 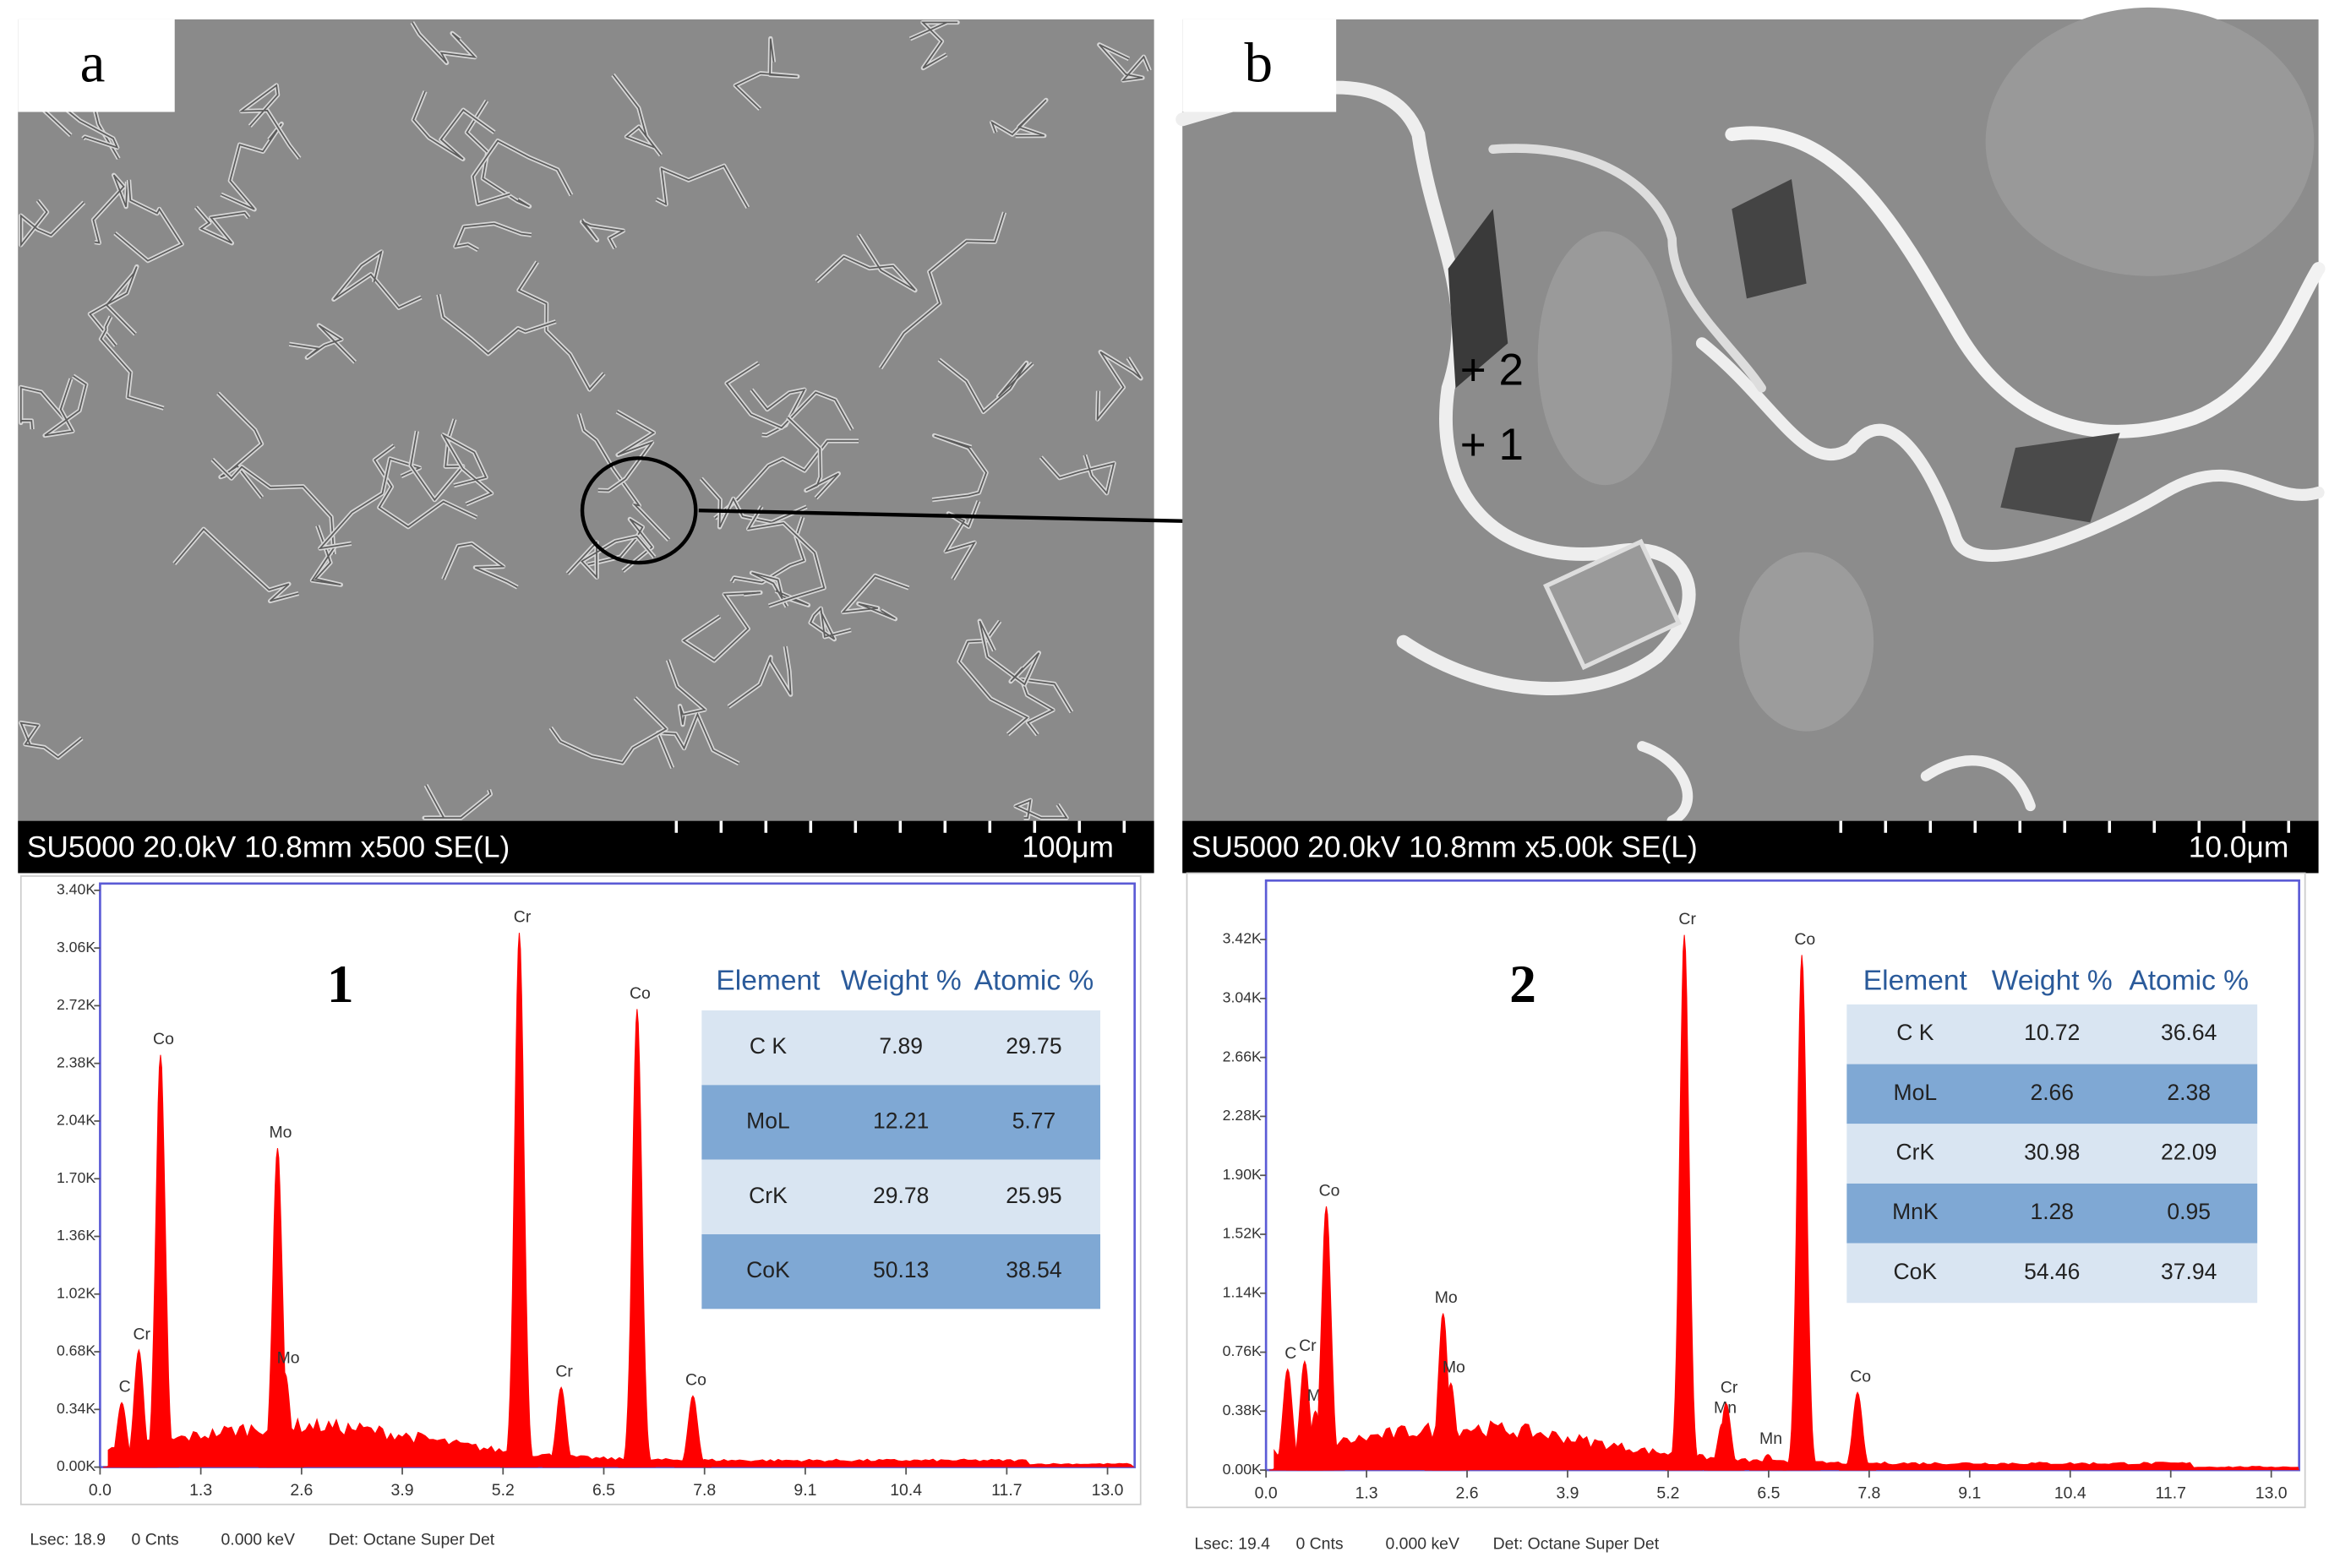 I want to click on table-cell: 1.28, so click(x=2052, y=1211).